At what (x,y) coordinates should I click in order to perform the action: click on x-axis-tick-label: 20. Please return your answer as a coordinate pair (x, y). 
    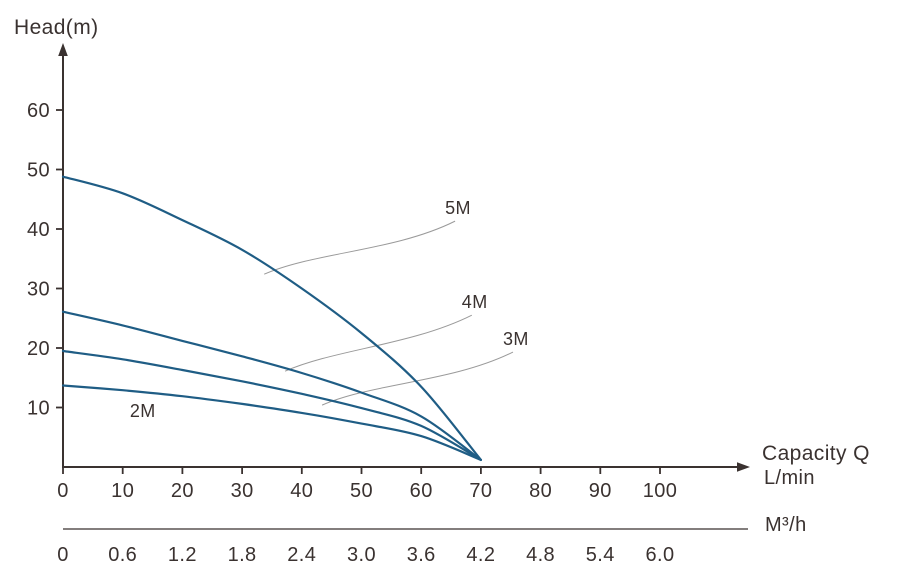
    Looking at the image, I should click on (182, 491).